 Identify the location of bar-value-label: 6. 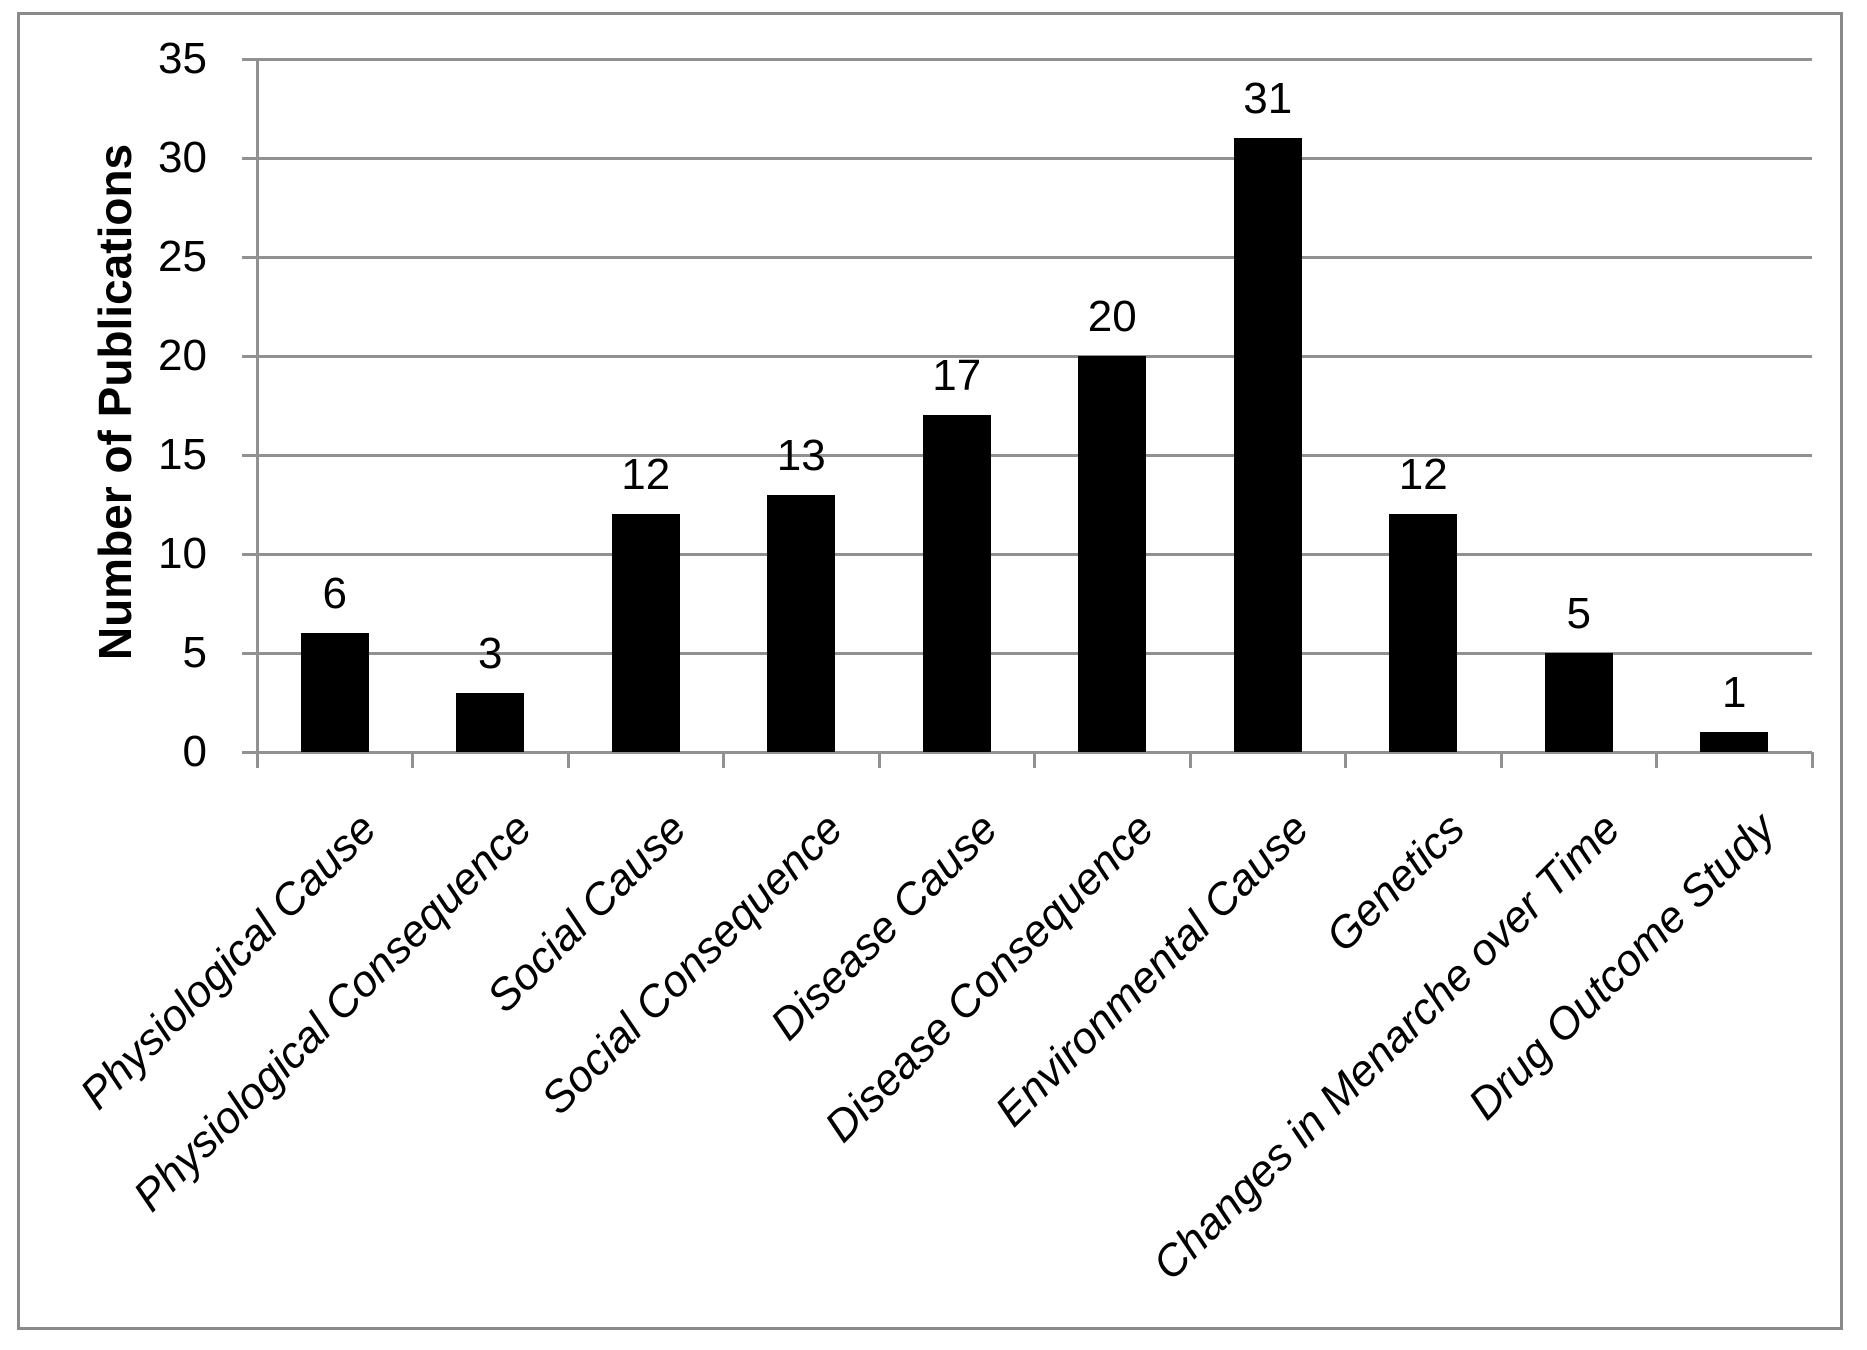
(334, 594).